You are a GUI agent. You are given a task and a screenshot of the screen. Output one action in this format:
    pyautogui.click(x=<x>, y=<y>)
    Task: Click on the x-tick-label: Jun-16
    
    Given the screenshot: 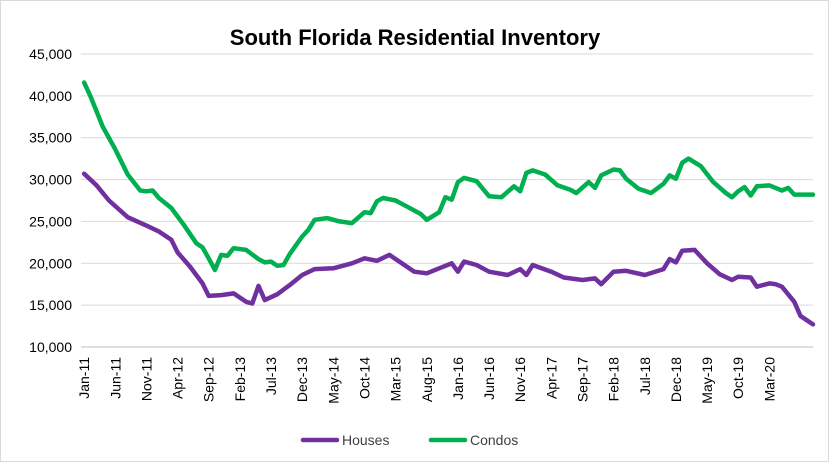 What is the action you would take?
    pyautogui.click(x=489, y=378)
    